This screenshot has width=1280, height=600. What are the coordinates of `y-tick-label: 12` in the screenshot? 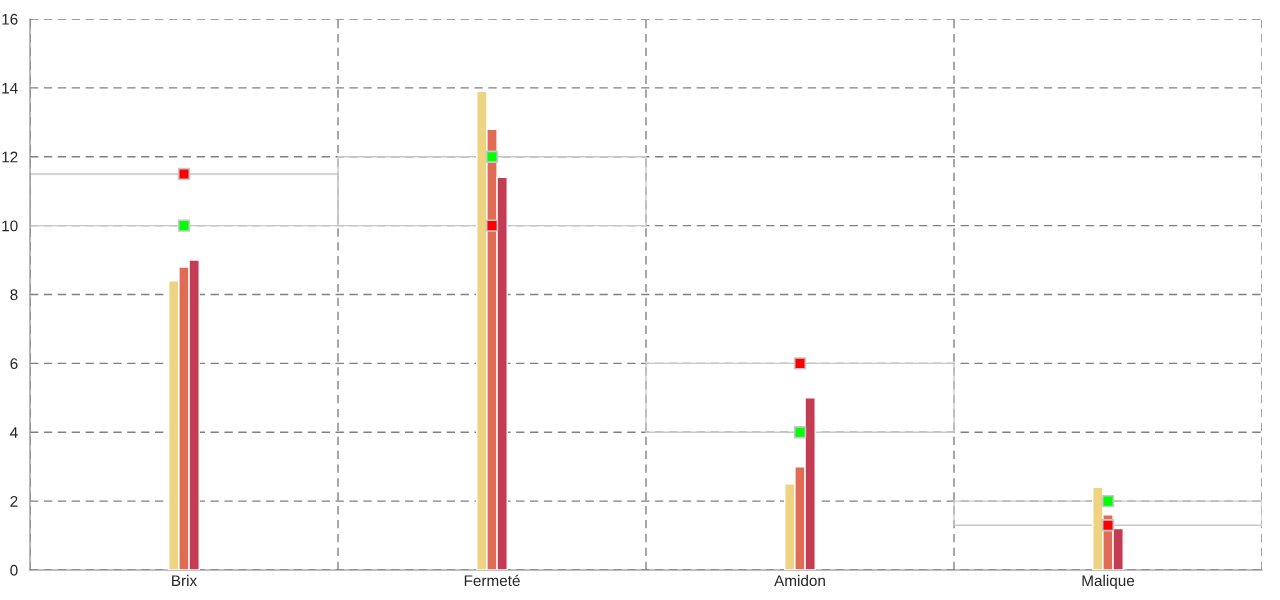 It's located at (10, 157).